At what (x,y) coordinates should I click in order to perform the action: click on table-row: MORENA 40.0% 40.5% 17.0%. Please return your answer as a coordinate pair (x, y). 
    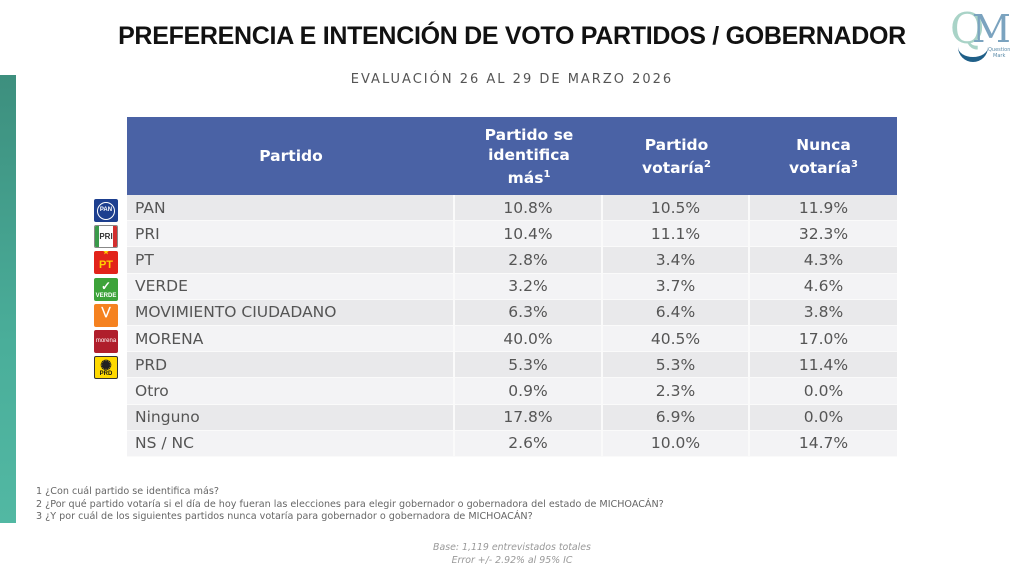
    Looking at the image, I should click on (512, 339).